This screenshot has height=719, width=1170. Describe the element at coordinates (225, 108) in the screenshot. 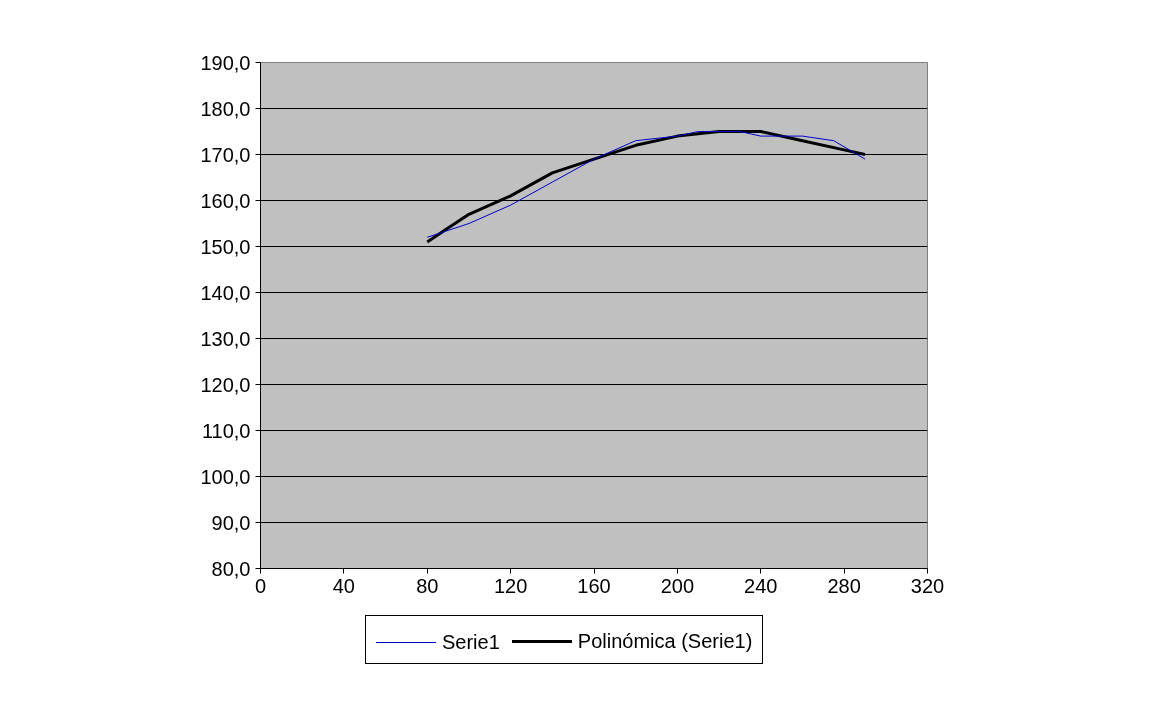

I see `y-tick-label: 180,0` at that location.